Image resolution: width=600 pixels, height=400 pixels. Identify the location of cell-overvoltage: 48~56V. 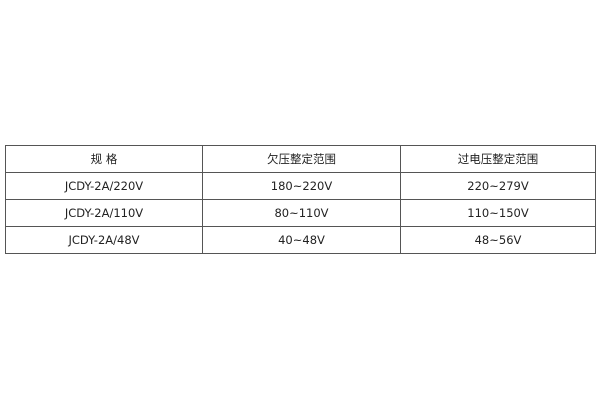
(498, 240).